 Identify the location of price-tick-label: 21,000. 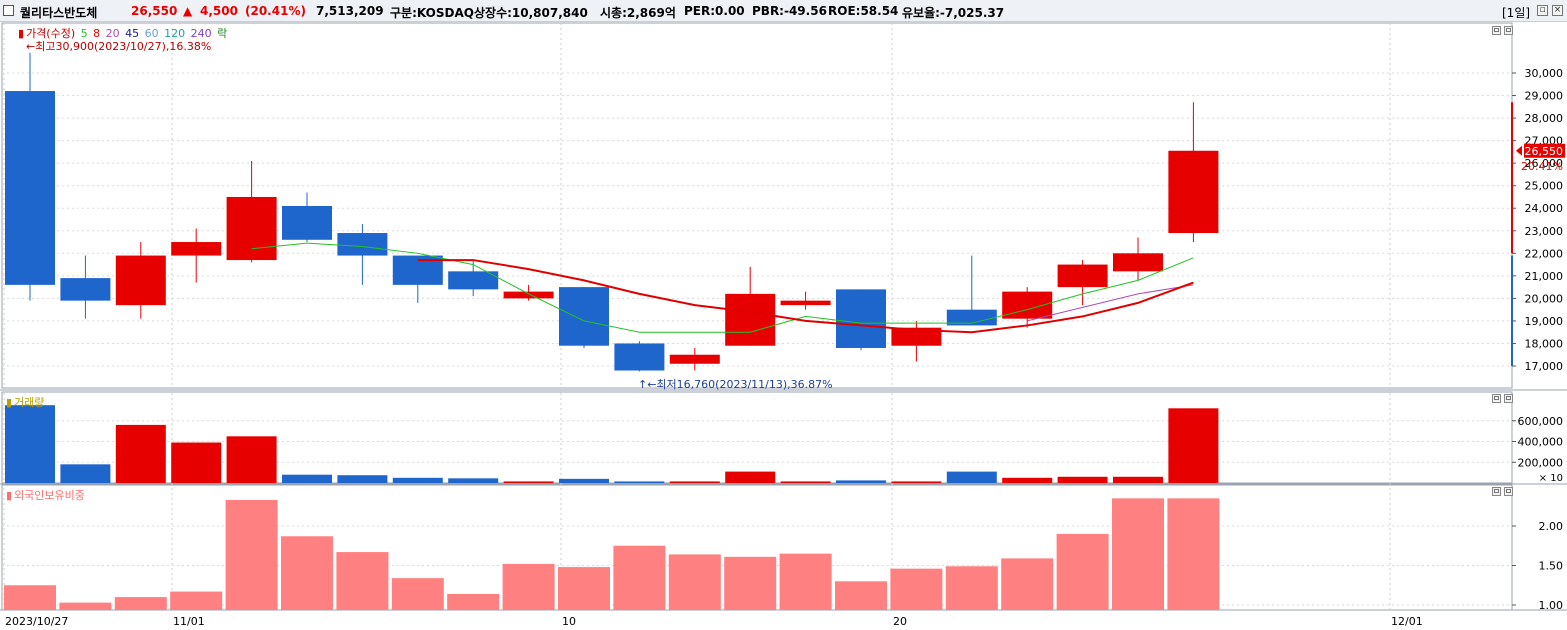
(1544, 276).